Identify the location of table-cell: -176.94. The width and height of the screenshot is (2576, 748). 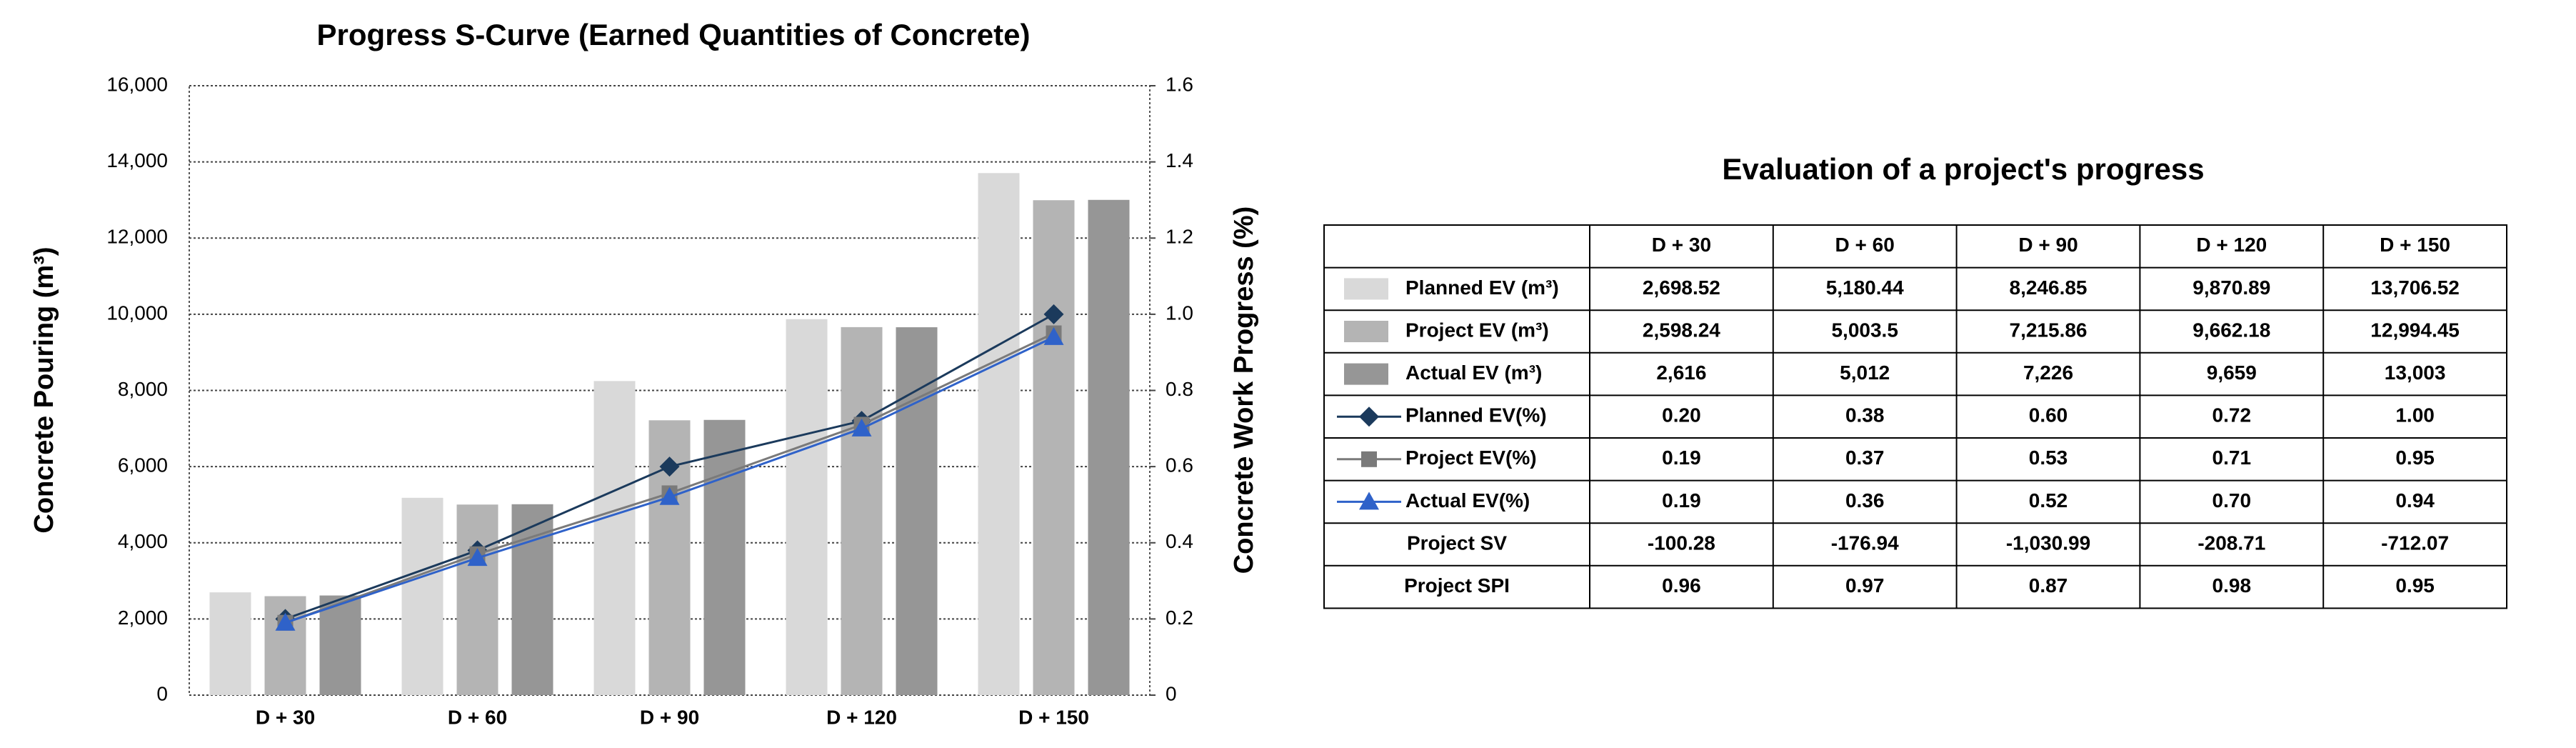
(1865, 543).